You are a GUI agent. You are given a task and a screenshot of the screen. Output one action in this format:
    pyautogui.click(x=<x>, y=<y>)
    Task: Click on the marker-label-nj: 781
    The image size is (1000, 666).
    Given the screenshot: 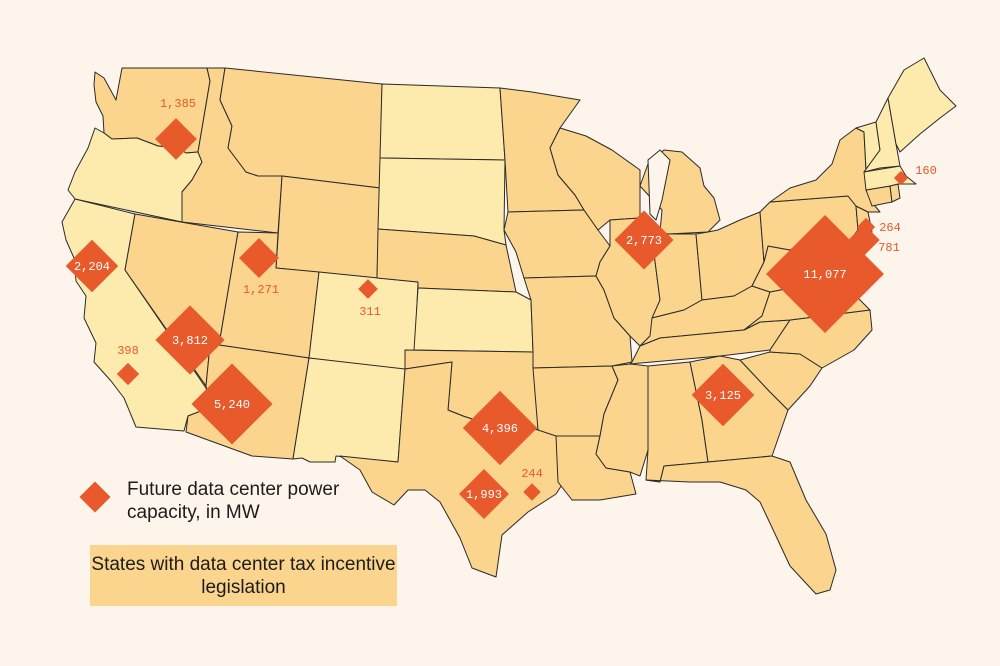 What is the action you would take?
    pyautogui.click(x=889, y=248)
    